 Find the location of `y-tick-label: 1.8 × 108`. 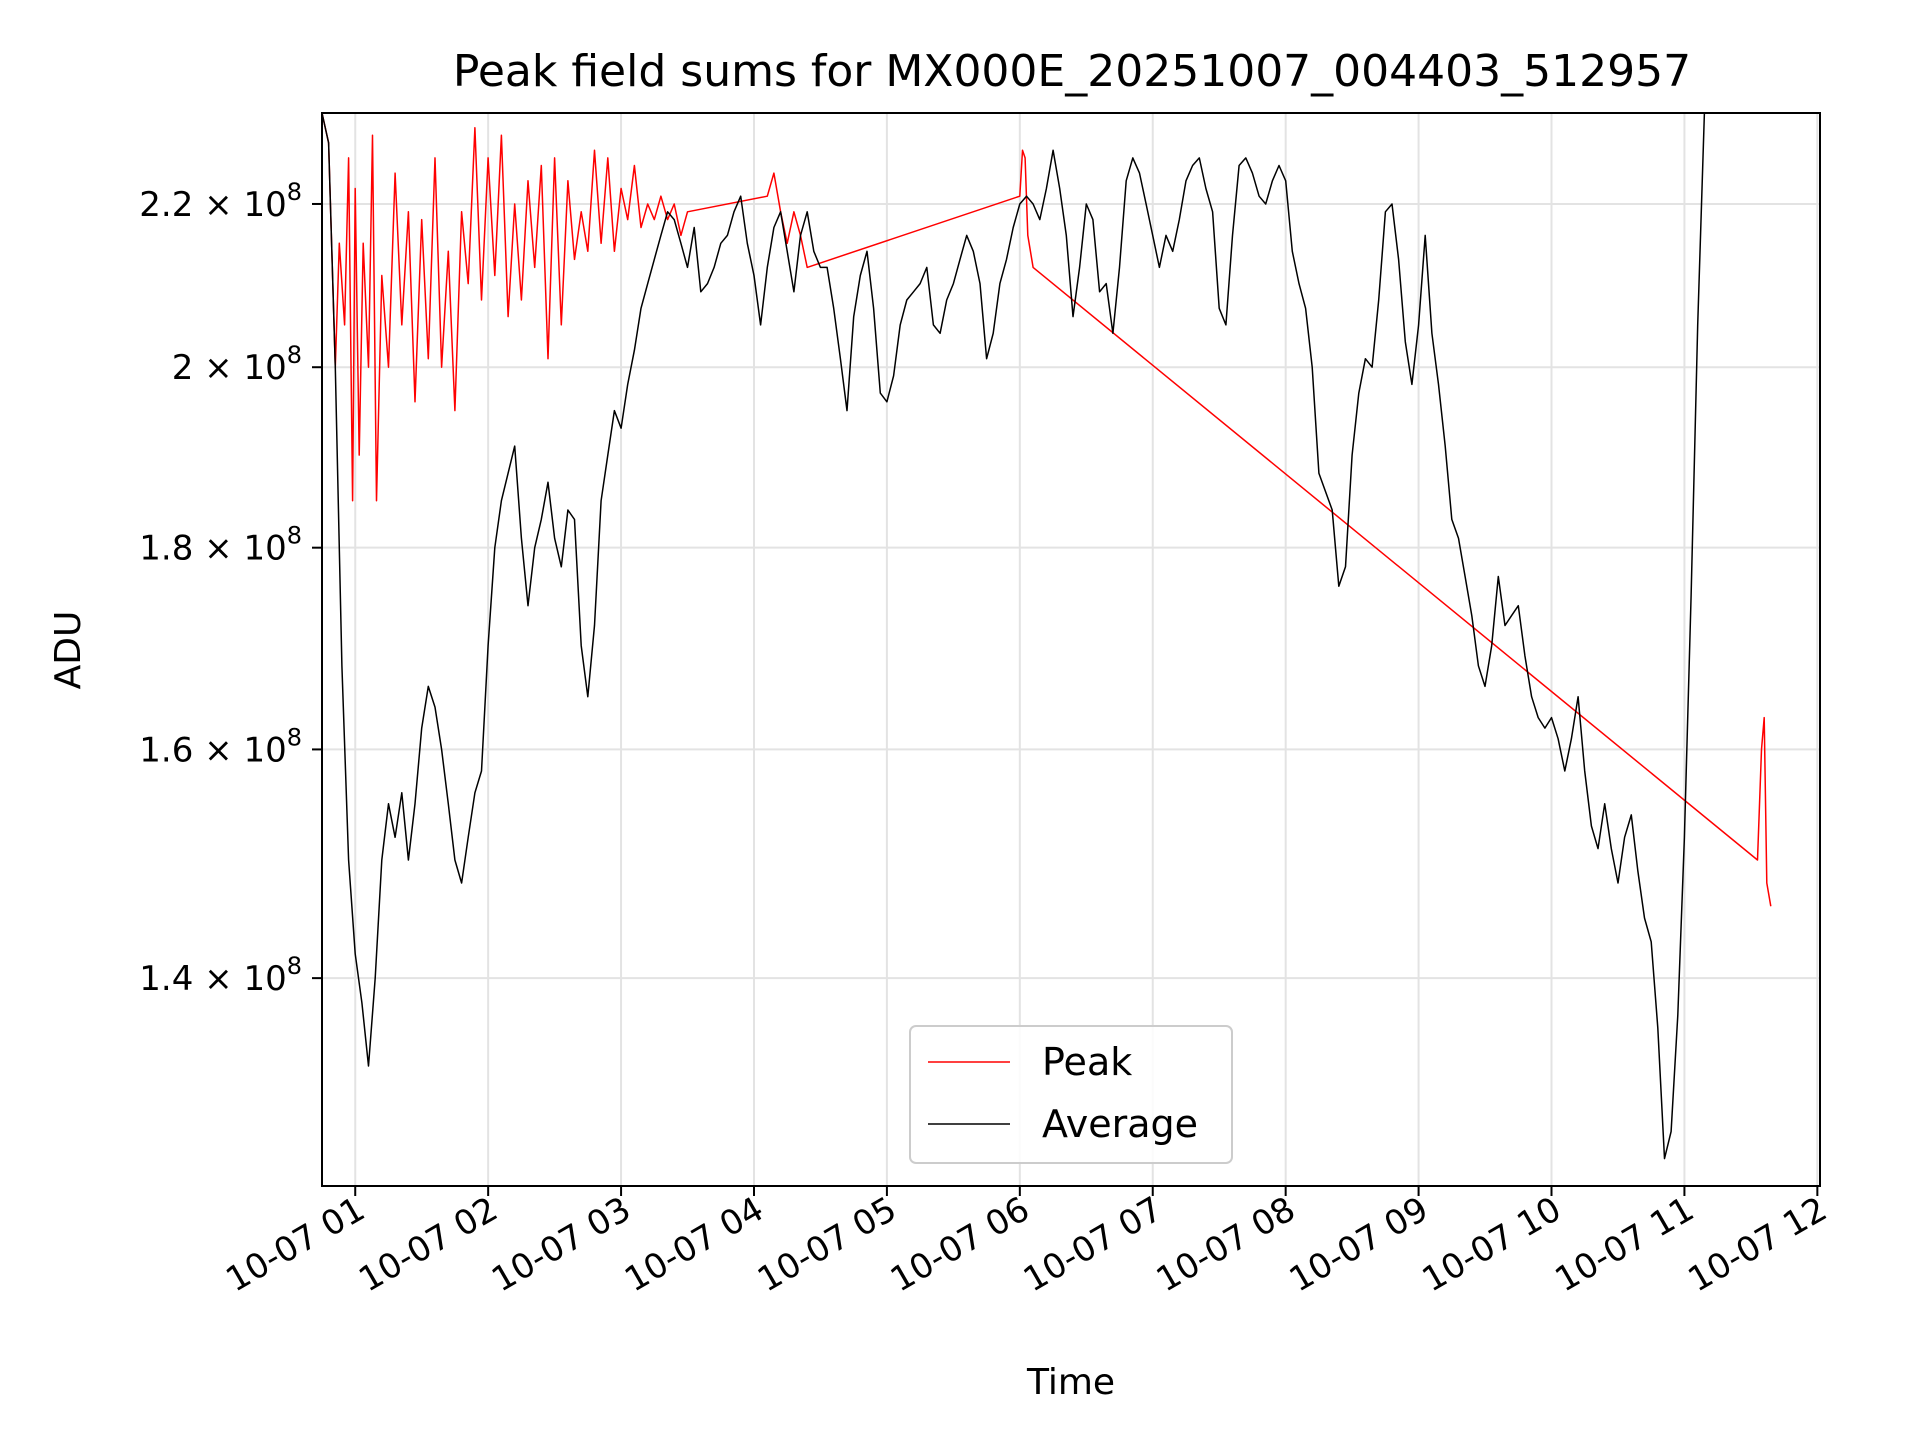

y-tick-label: 1.8 × 108 is located at coordinates (220, 545).